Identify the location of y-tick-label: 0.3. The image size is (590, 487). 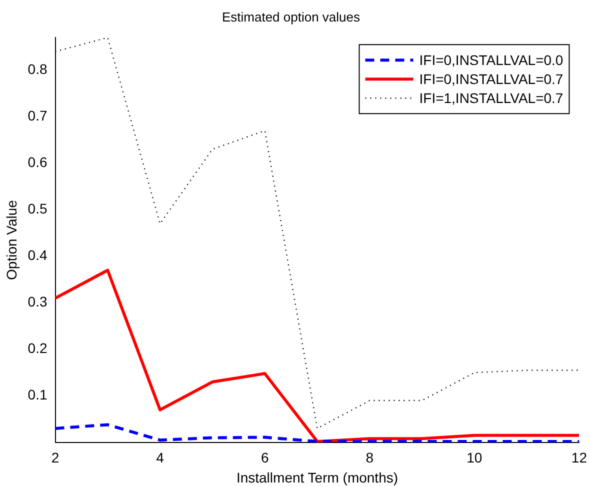
(38, 302).